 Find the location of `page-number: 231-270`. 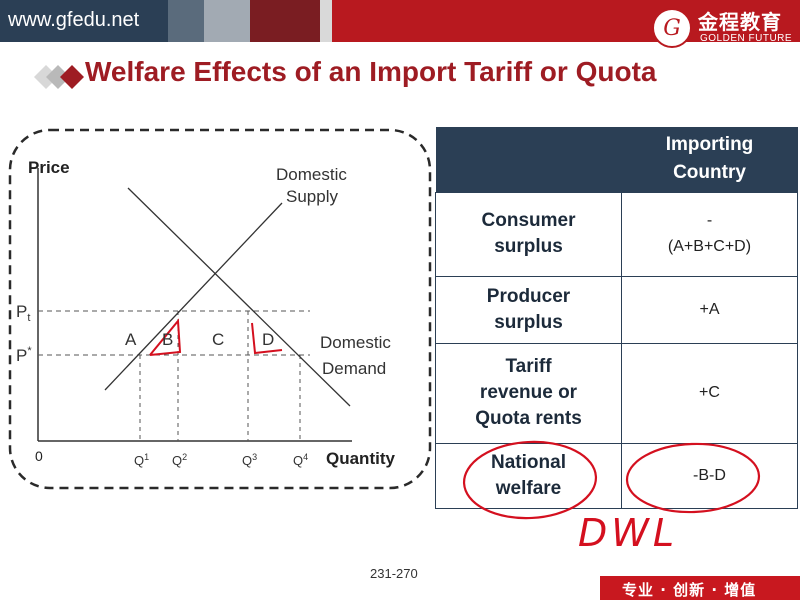

page-number: 231-270 is located at coordinates (394, 573).